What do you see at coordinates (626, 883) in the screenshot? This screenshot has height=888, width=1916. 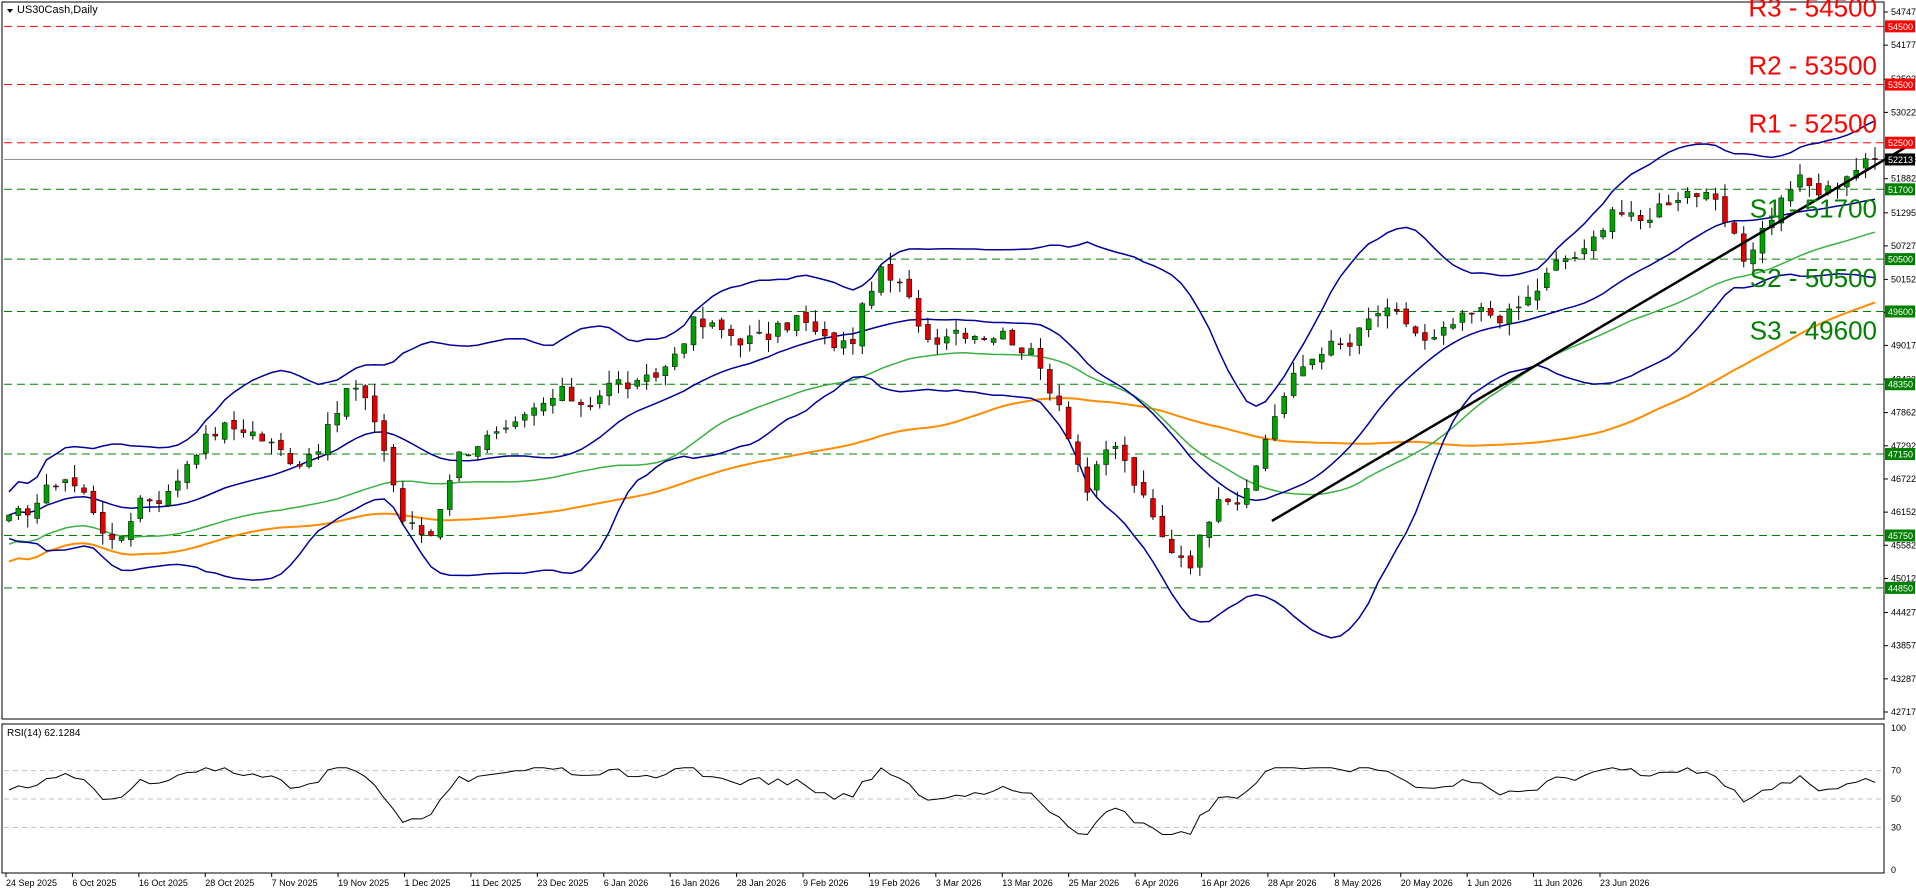 I see `time-tick-label: 6 Jan 2026` at bounding box center [626, 883].